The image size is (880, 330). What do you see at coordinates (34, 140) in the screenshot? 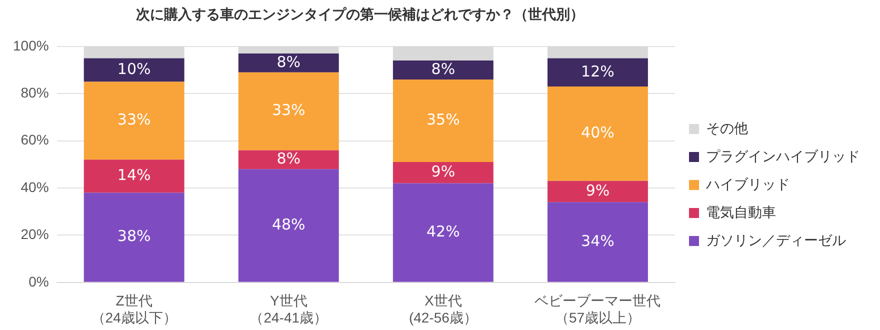
I see `y-tick-label: 60%` at bounding box center [34, 140].